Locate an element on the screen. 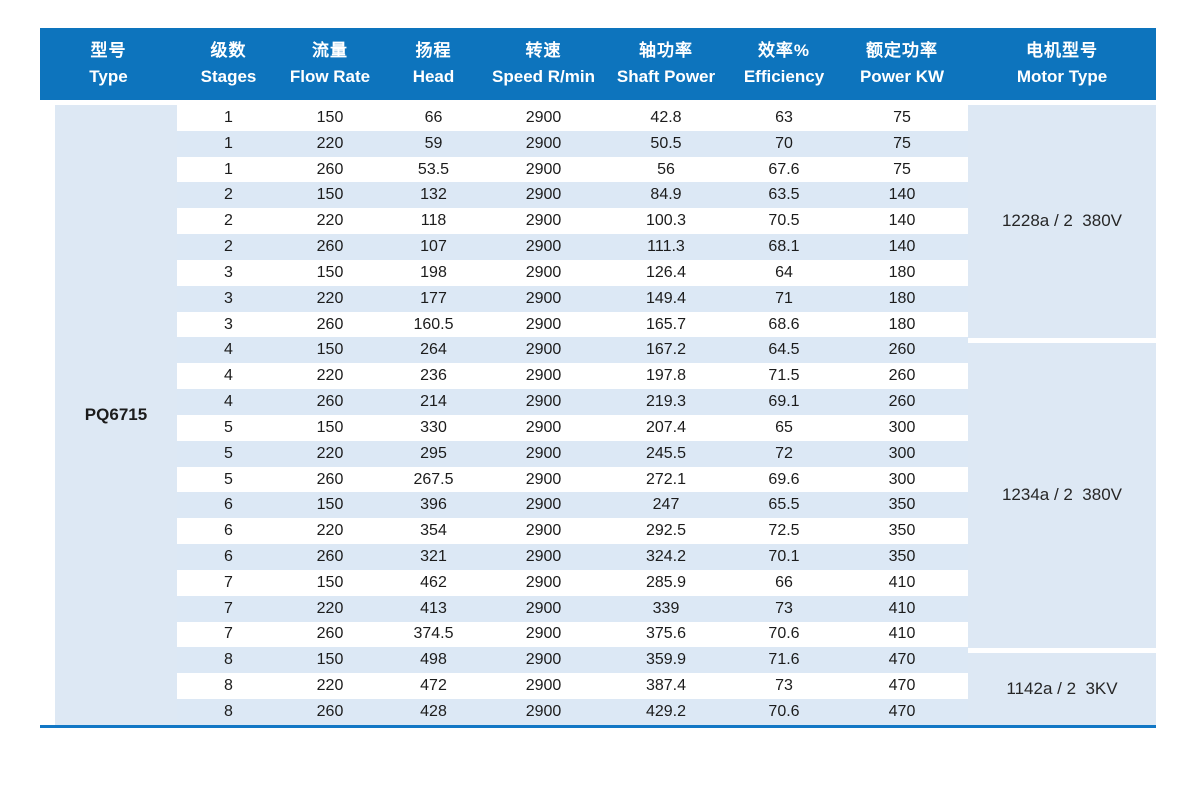  table-cell: 470 is located at coordinates (902, 686).